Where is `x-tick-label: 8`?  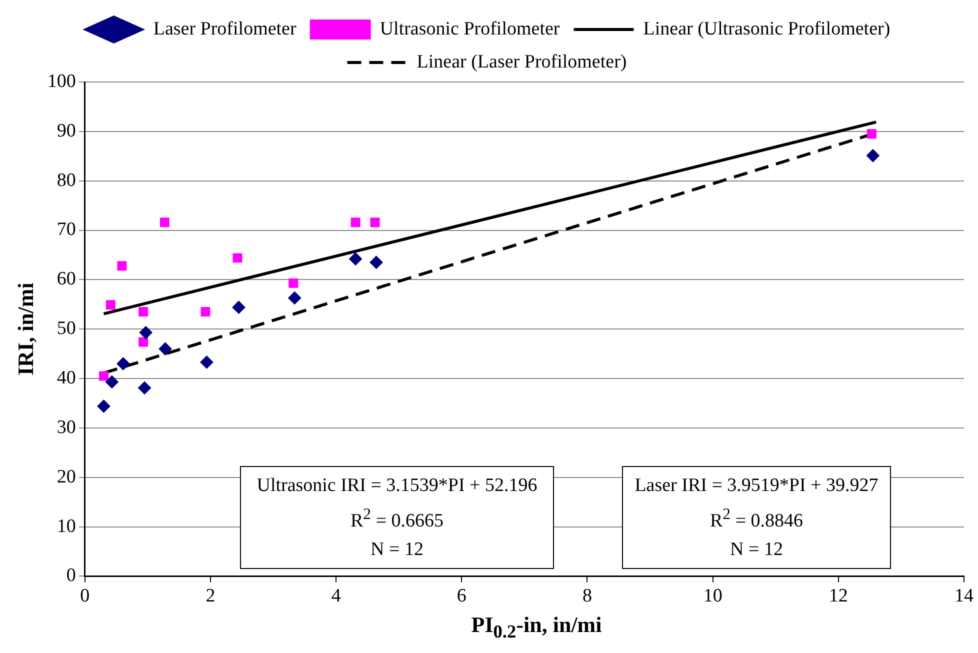
x-tick-label: 8 is located at coordinates (587, 596).